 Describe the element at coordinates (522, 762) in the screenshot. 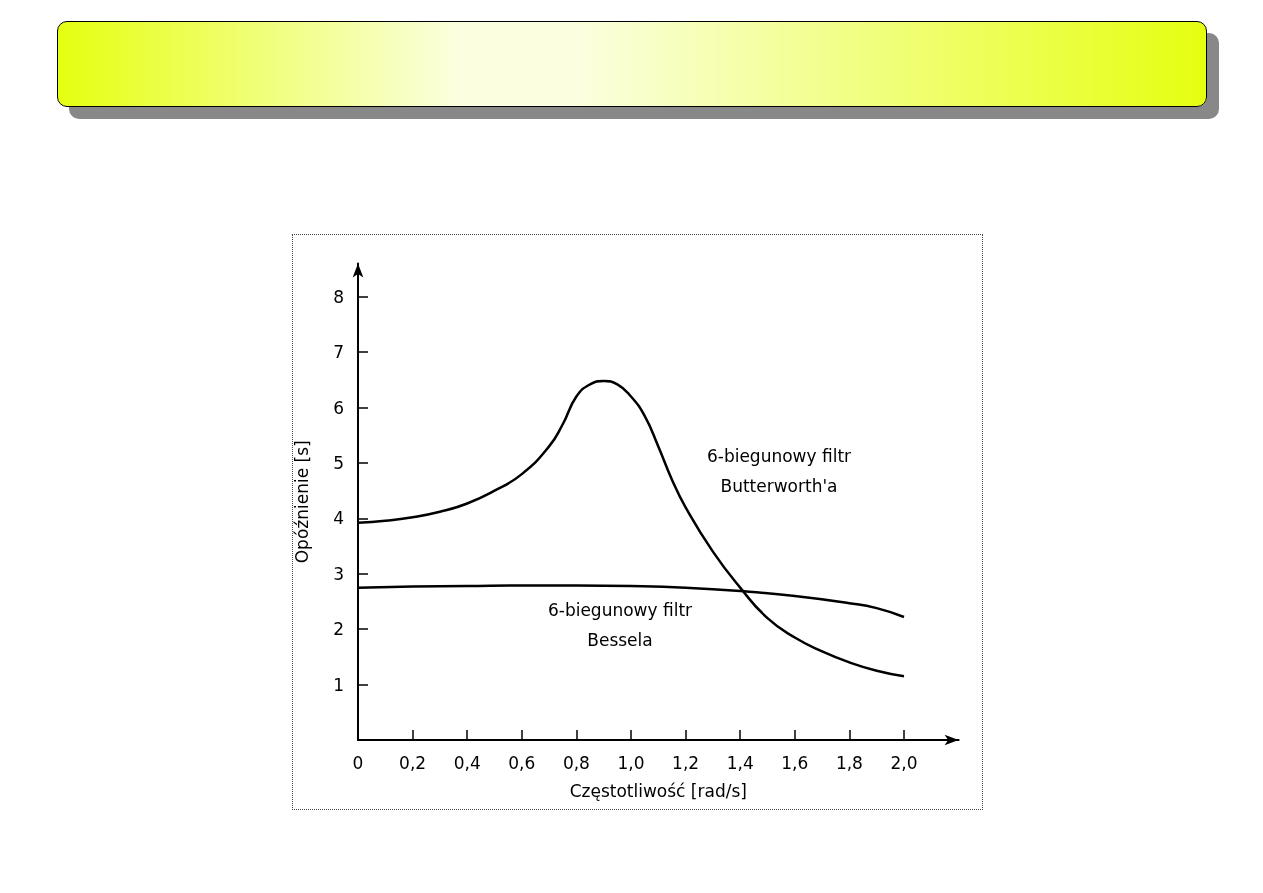

I see `x-tick-label: 0,6` at that location.